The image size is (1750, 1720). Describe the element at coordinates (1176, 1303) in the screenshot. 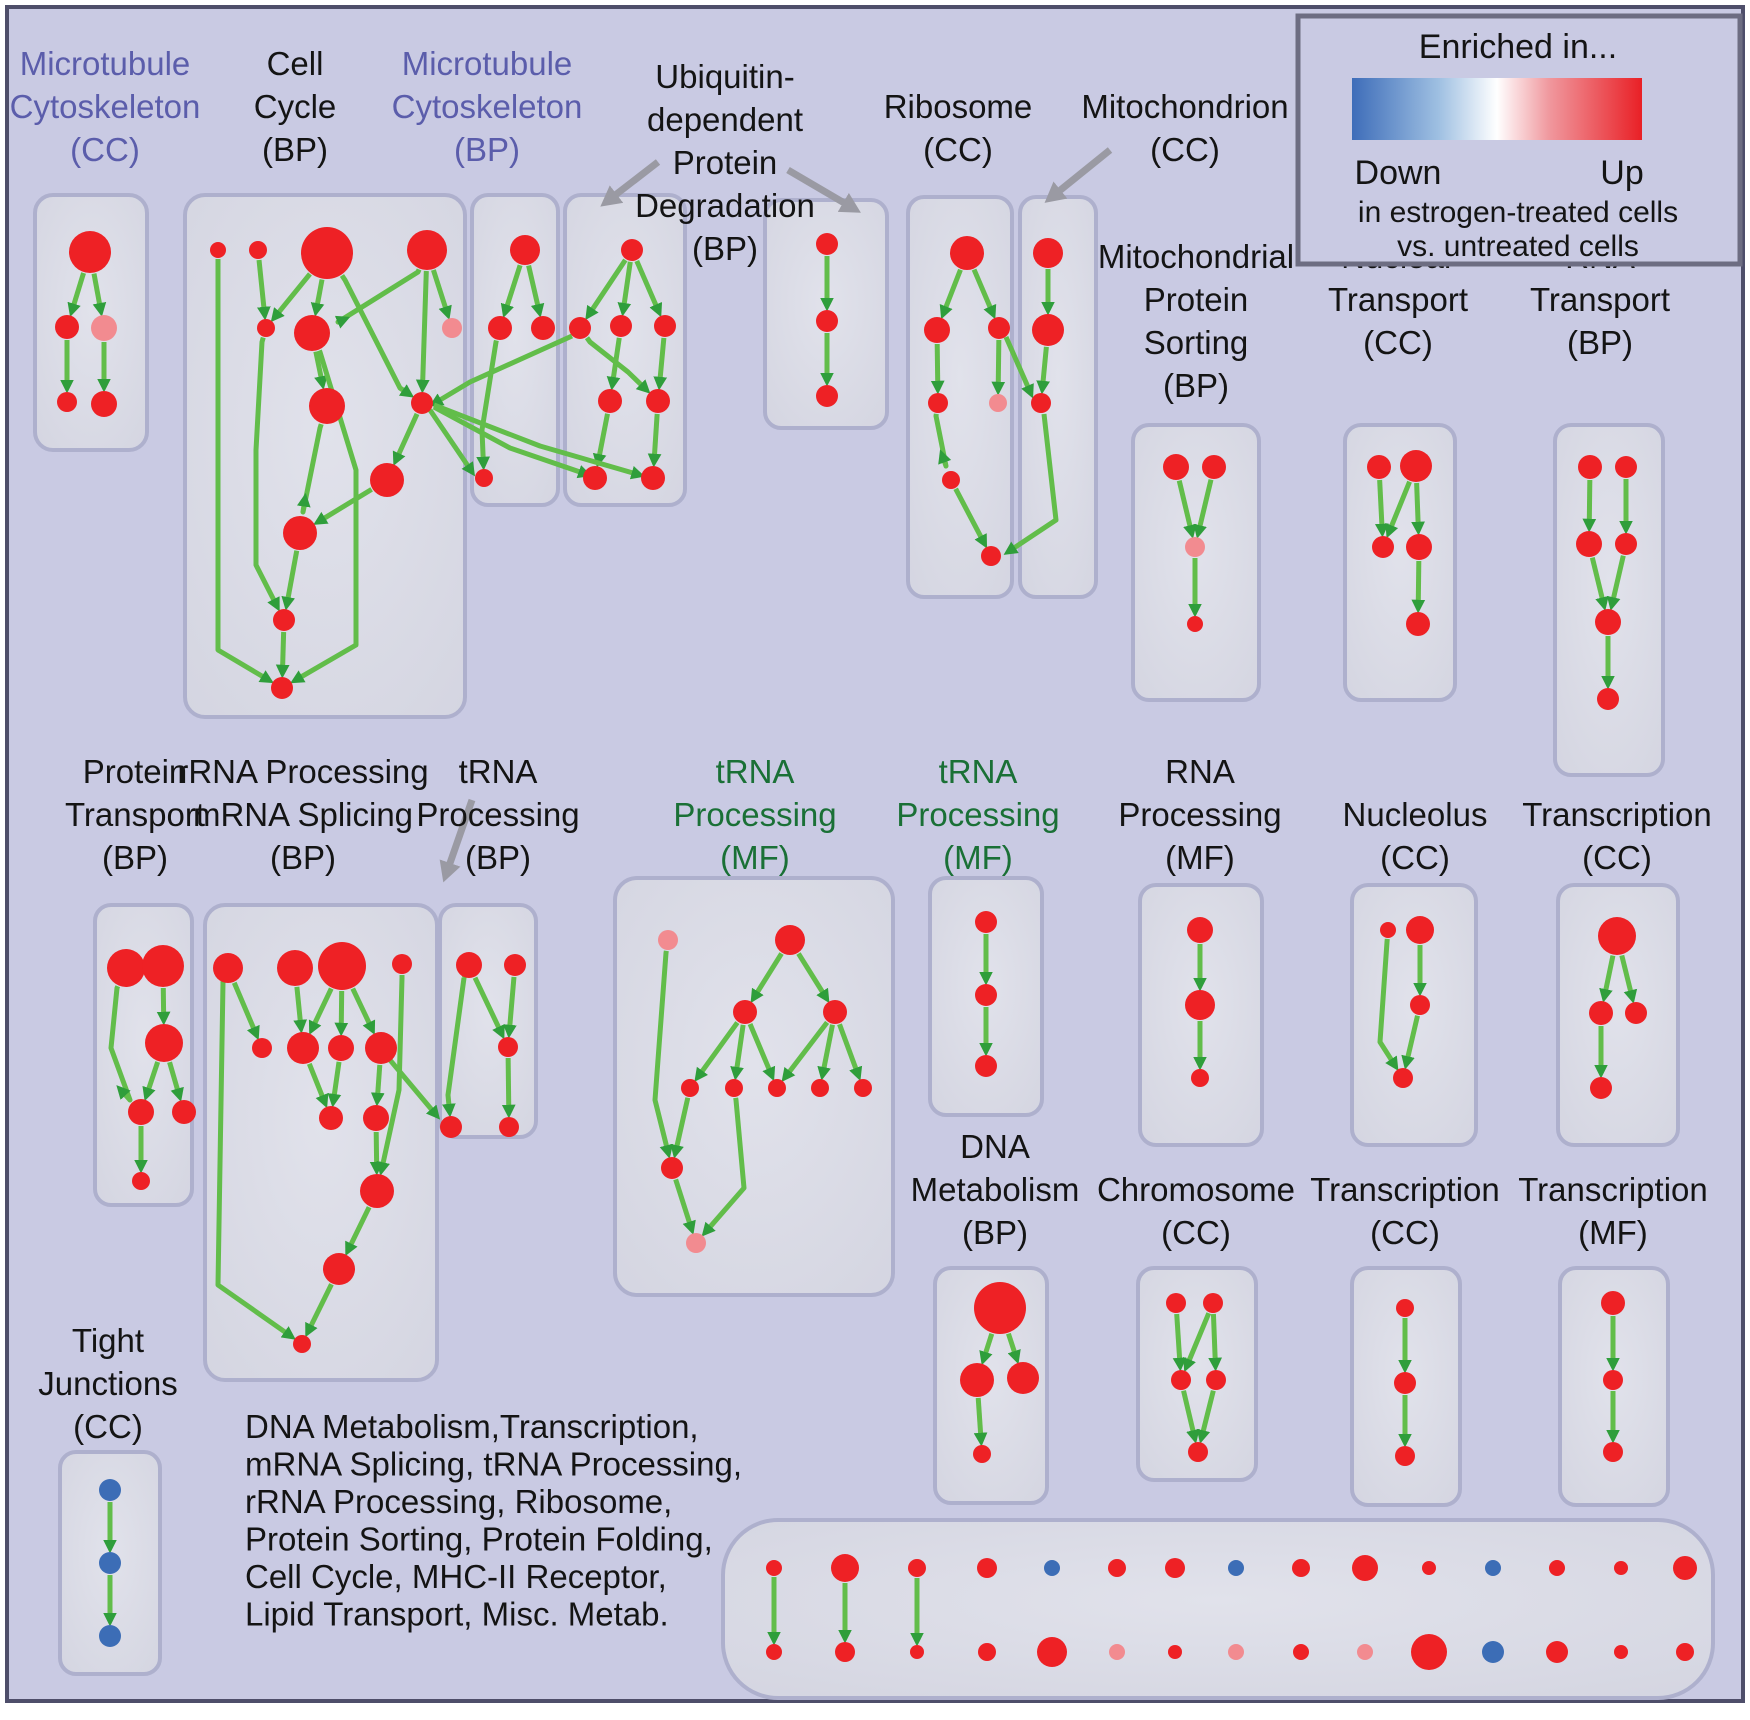

I see `chromosome-node-lt` at that location.